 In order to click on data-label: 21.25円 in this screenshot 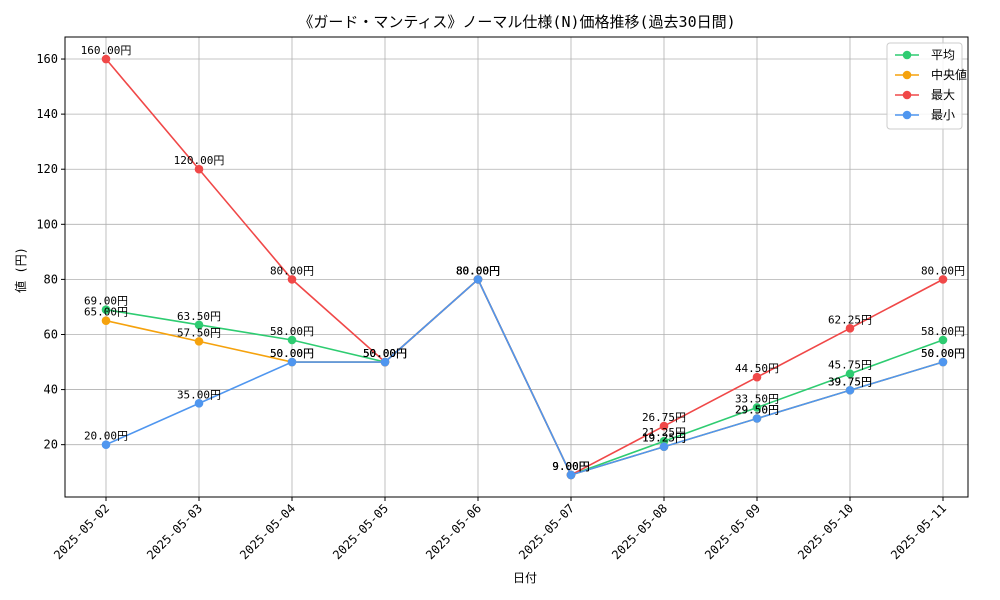, I will do `click(664, 432)`.